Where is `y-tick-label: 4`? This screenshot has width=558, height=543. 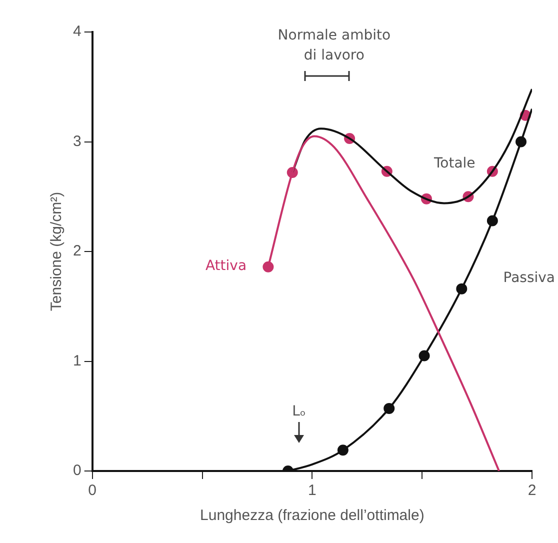
y-tick-label: 4 is located at coordinates (77, 31).